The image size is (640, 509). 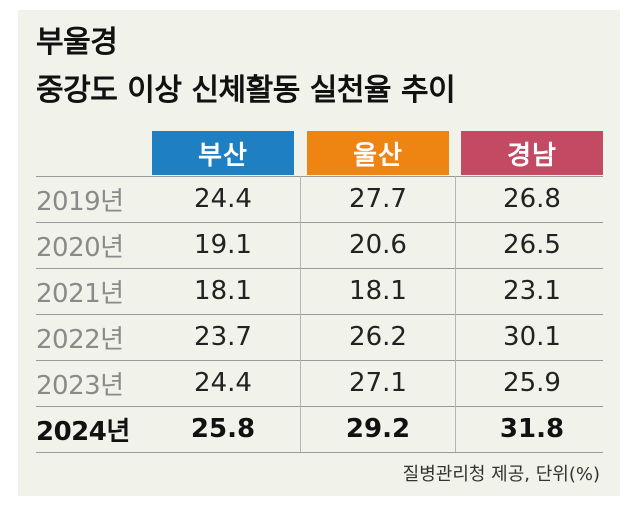 What do you see at coordinates (378, 429) in the screenshot?
I see `cell-ulsan-2024: 29.2` at bounding box center [378, 429].